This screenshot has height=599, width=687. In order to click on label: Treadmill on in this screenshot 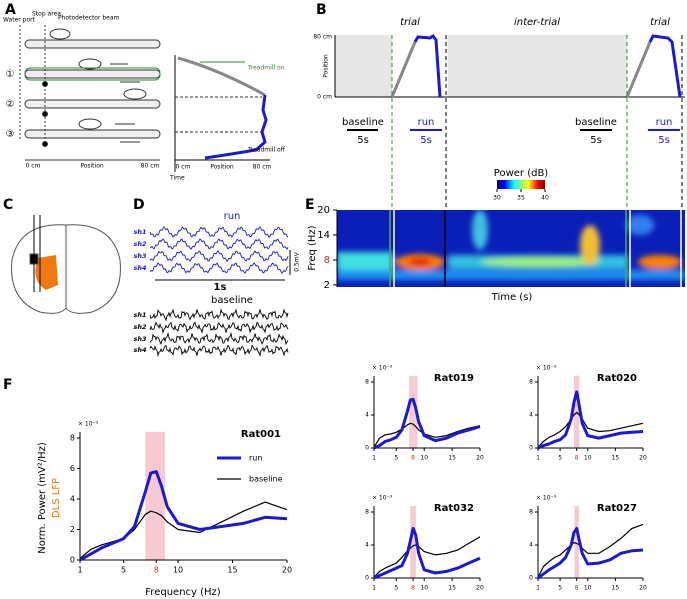, I will do `click(266, 68)`.